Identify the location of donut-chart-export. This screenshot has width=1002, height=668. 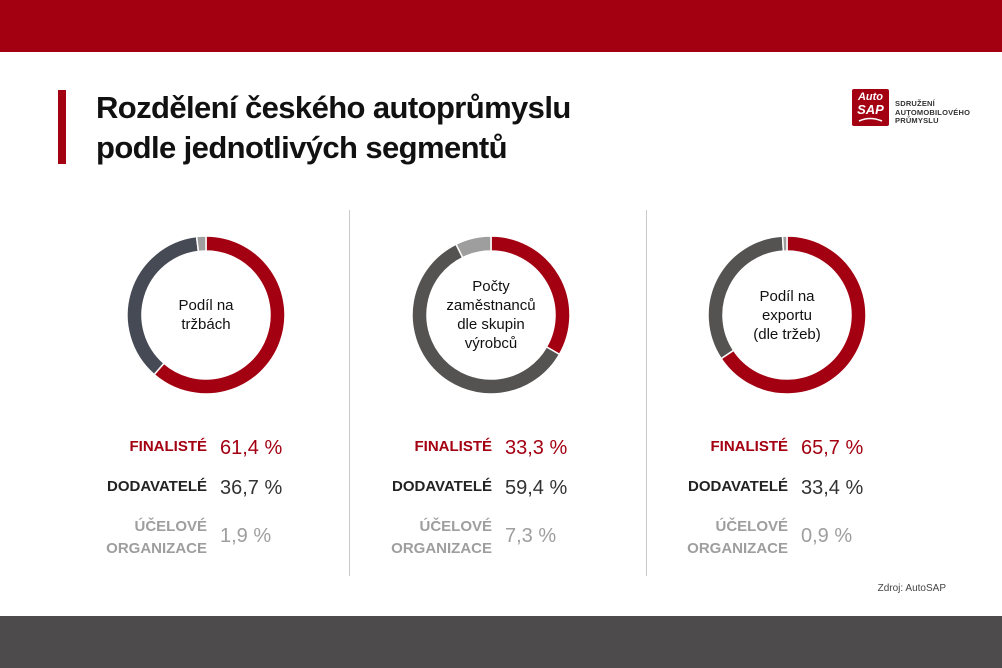
(787, 315).